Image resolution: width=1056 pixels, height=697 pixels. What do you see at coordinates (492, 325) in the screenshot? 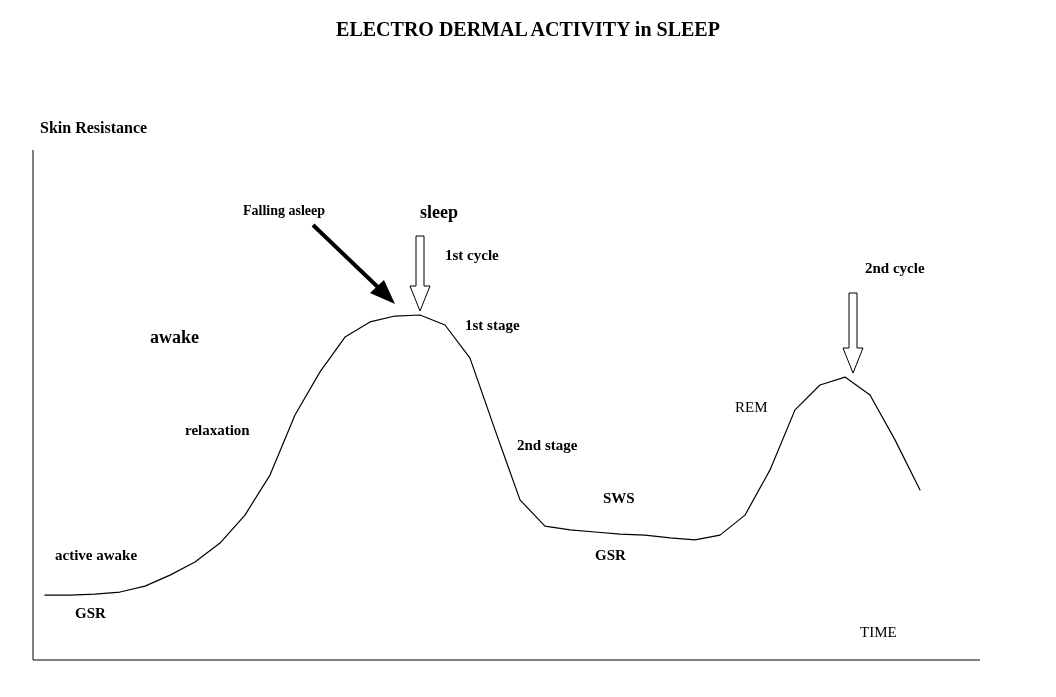
I see `annotation: 1st stage` at bounding box center [492, 325].